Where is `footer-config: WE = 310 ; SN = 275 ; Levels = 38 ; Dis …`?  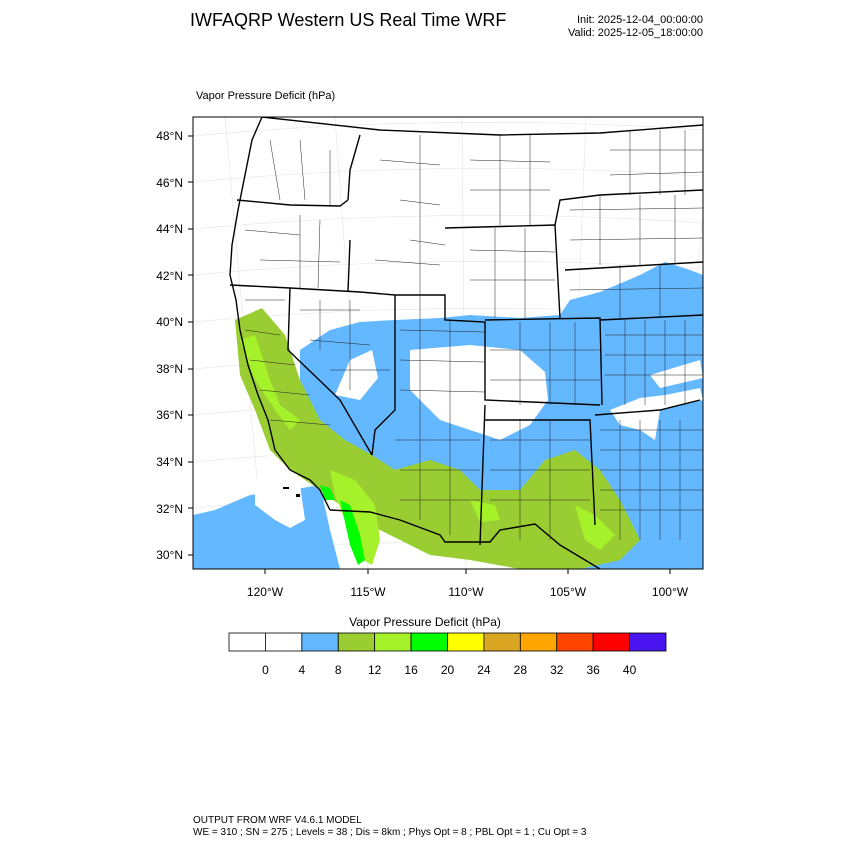 footer-config: WE = 310 ; SN = 275 ; Levels = 38 ; Dis … is located at coordinates (390, 832).